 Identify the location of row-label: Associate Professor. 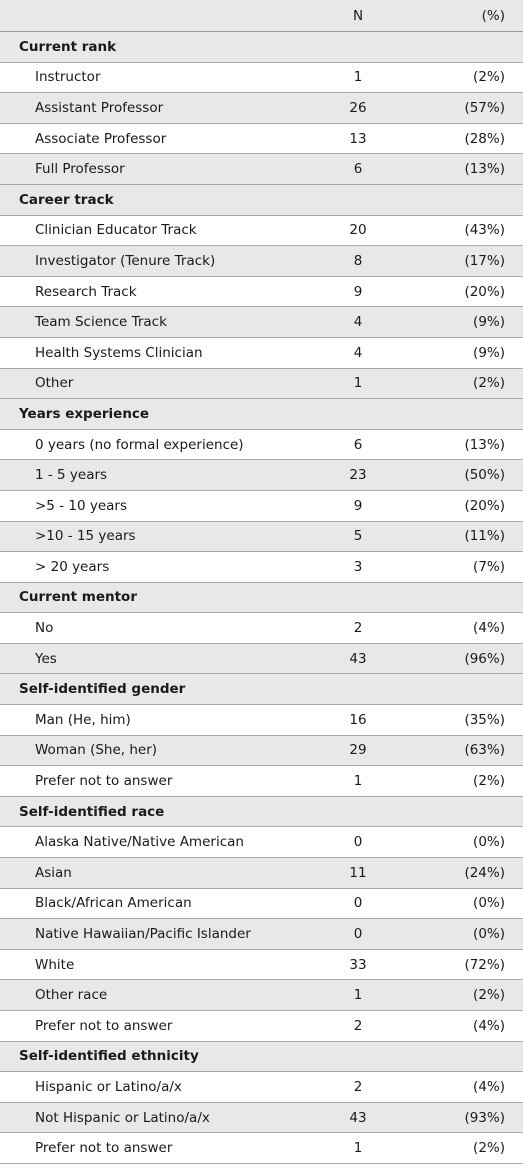
(101, 138).